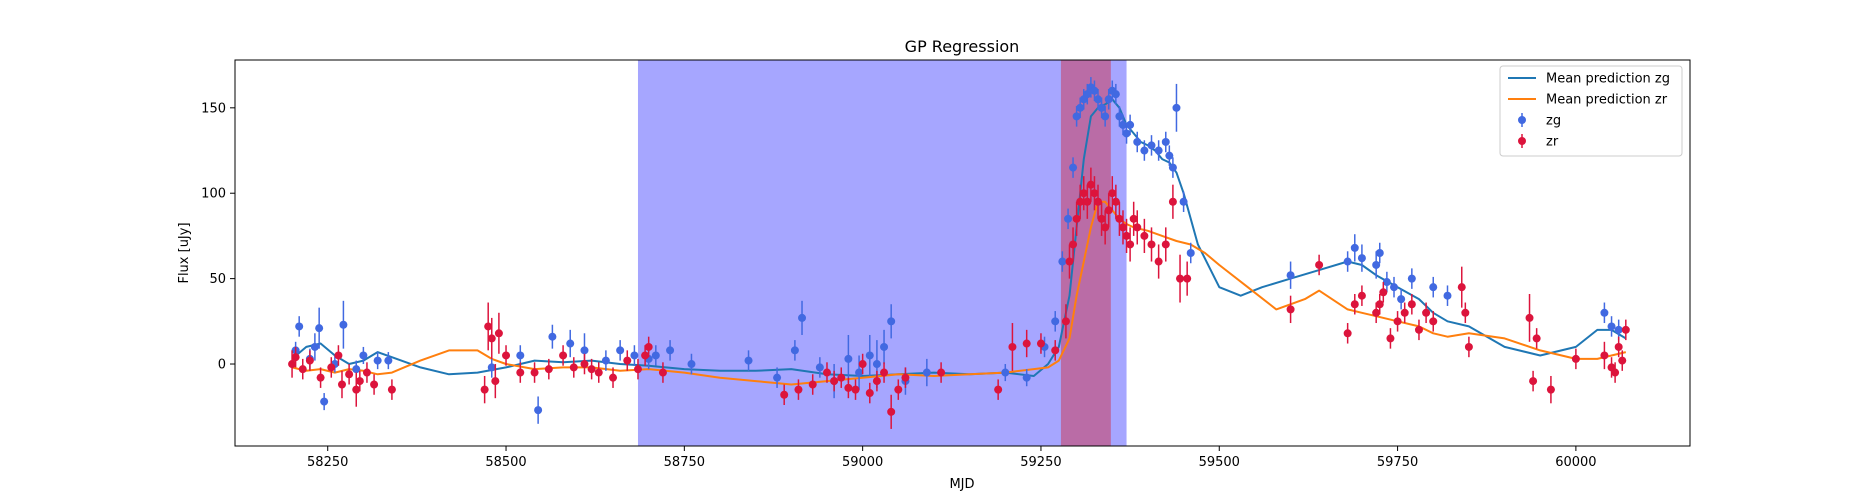 The image size is (1875, 500). I want to click on legend-label-0: Mean prediction zg, so click(1608, 79).